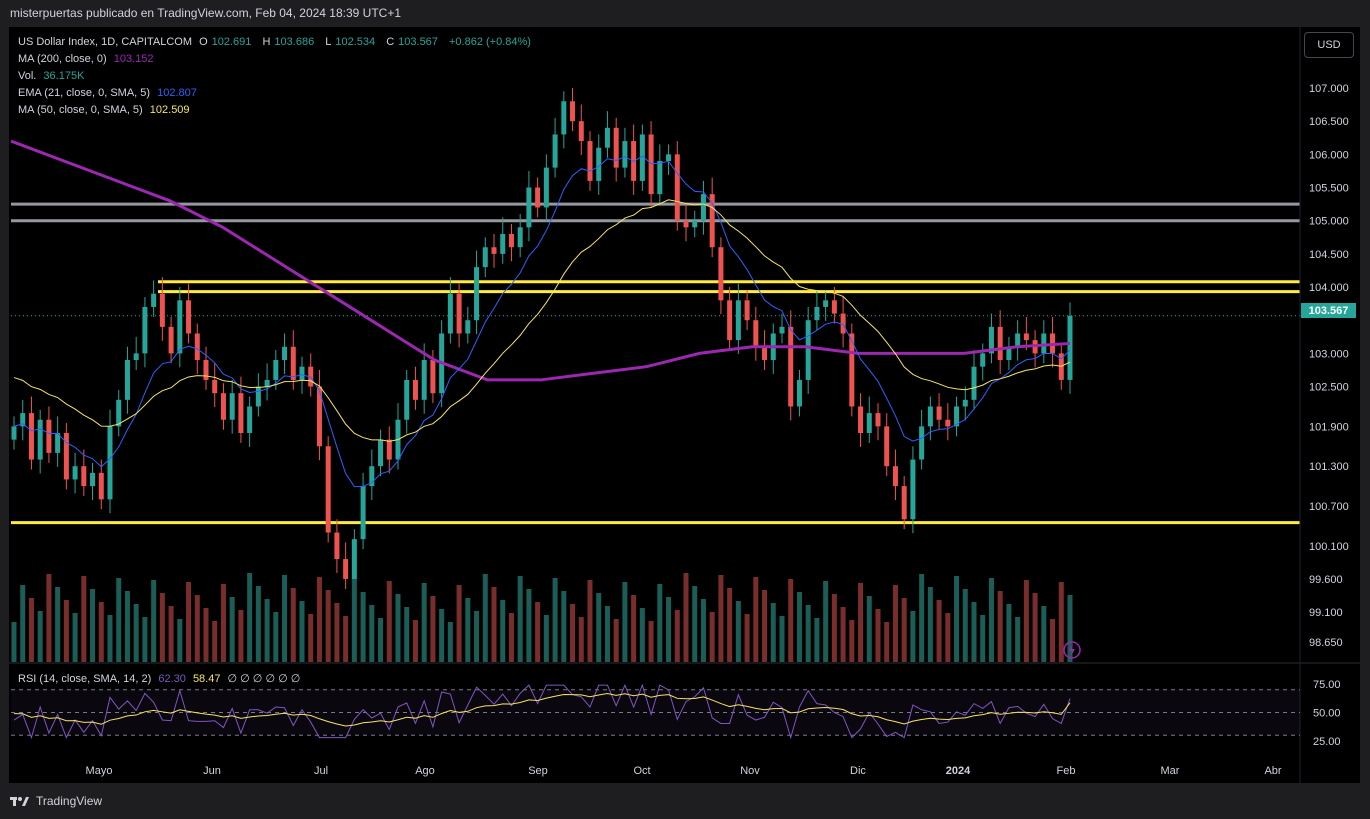 This screenshot has width=1370, height=819. I want to click on price-axis-label: 103.000, so click(1329, 354).